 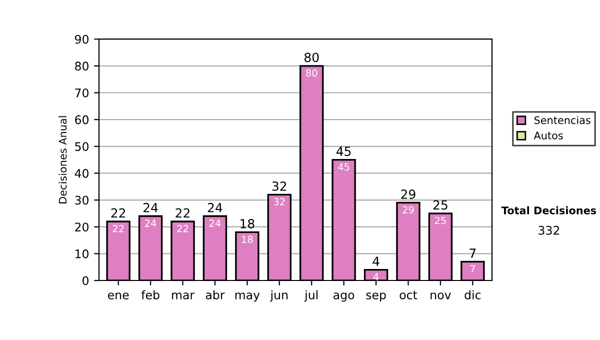 What do you see at coordinates (215, 295) in the screenshot?
I see `x-tick-label: abr` at bounding box center [215, 295].